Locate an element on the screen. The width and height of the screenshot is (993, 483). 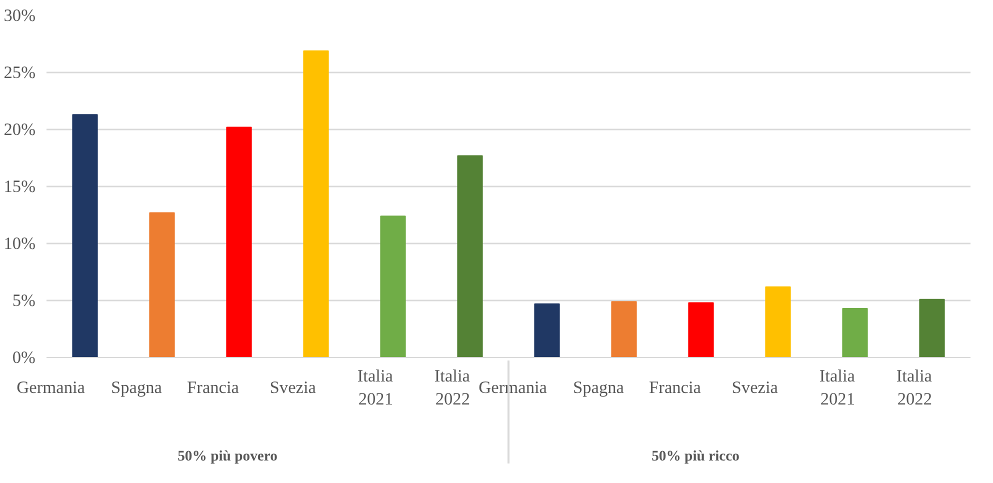
text: 50% più ricco is located at coordinates (696, 456).